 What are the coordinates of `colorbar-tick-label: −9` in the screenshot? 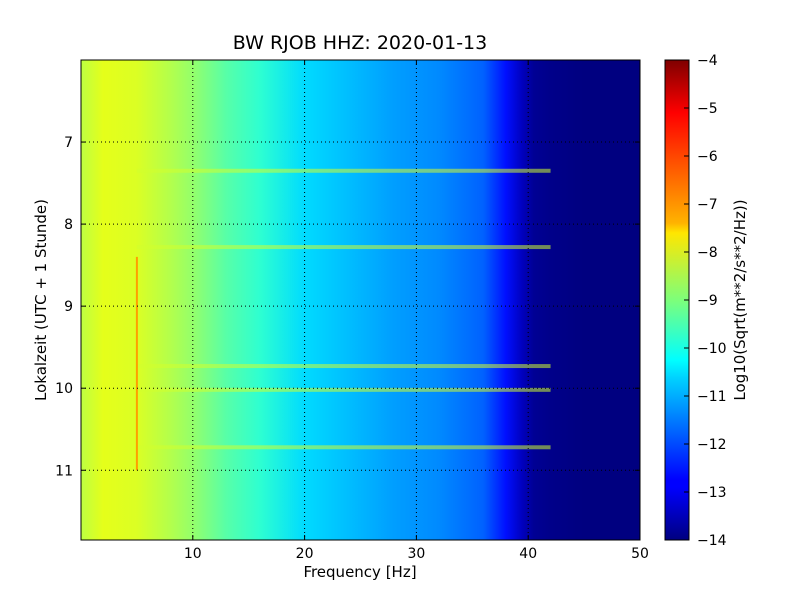 It's located at (707, 301).